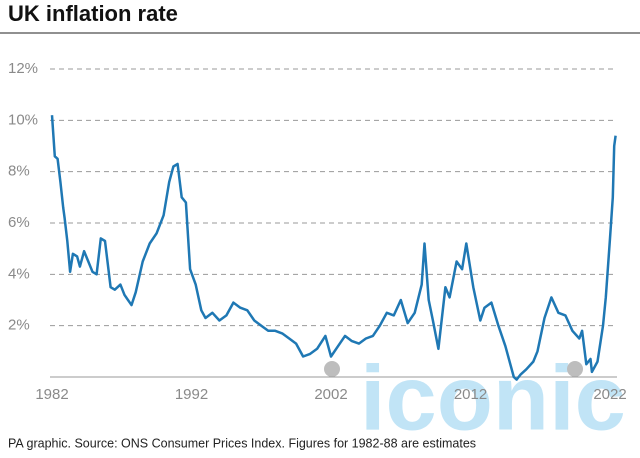 The height and width of the screenshot is (458, 640). Describe the element at coordinates (330, 394) in the screenshot. I see `x-tick-label: 2002` at that location.